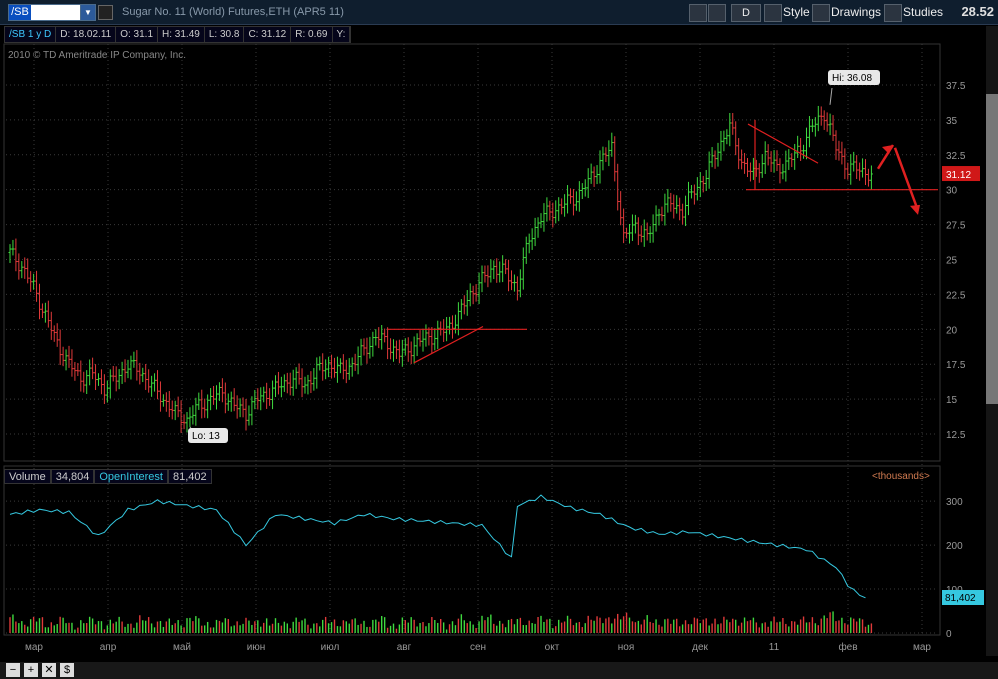 This screenshot has height=679, width=998. I want to click on price-tick-label: 37.5, so click(956, 86).